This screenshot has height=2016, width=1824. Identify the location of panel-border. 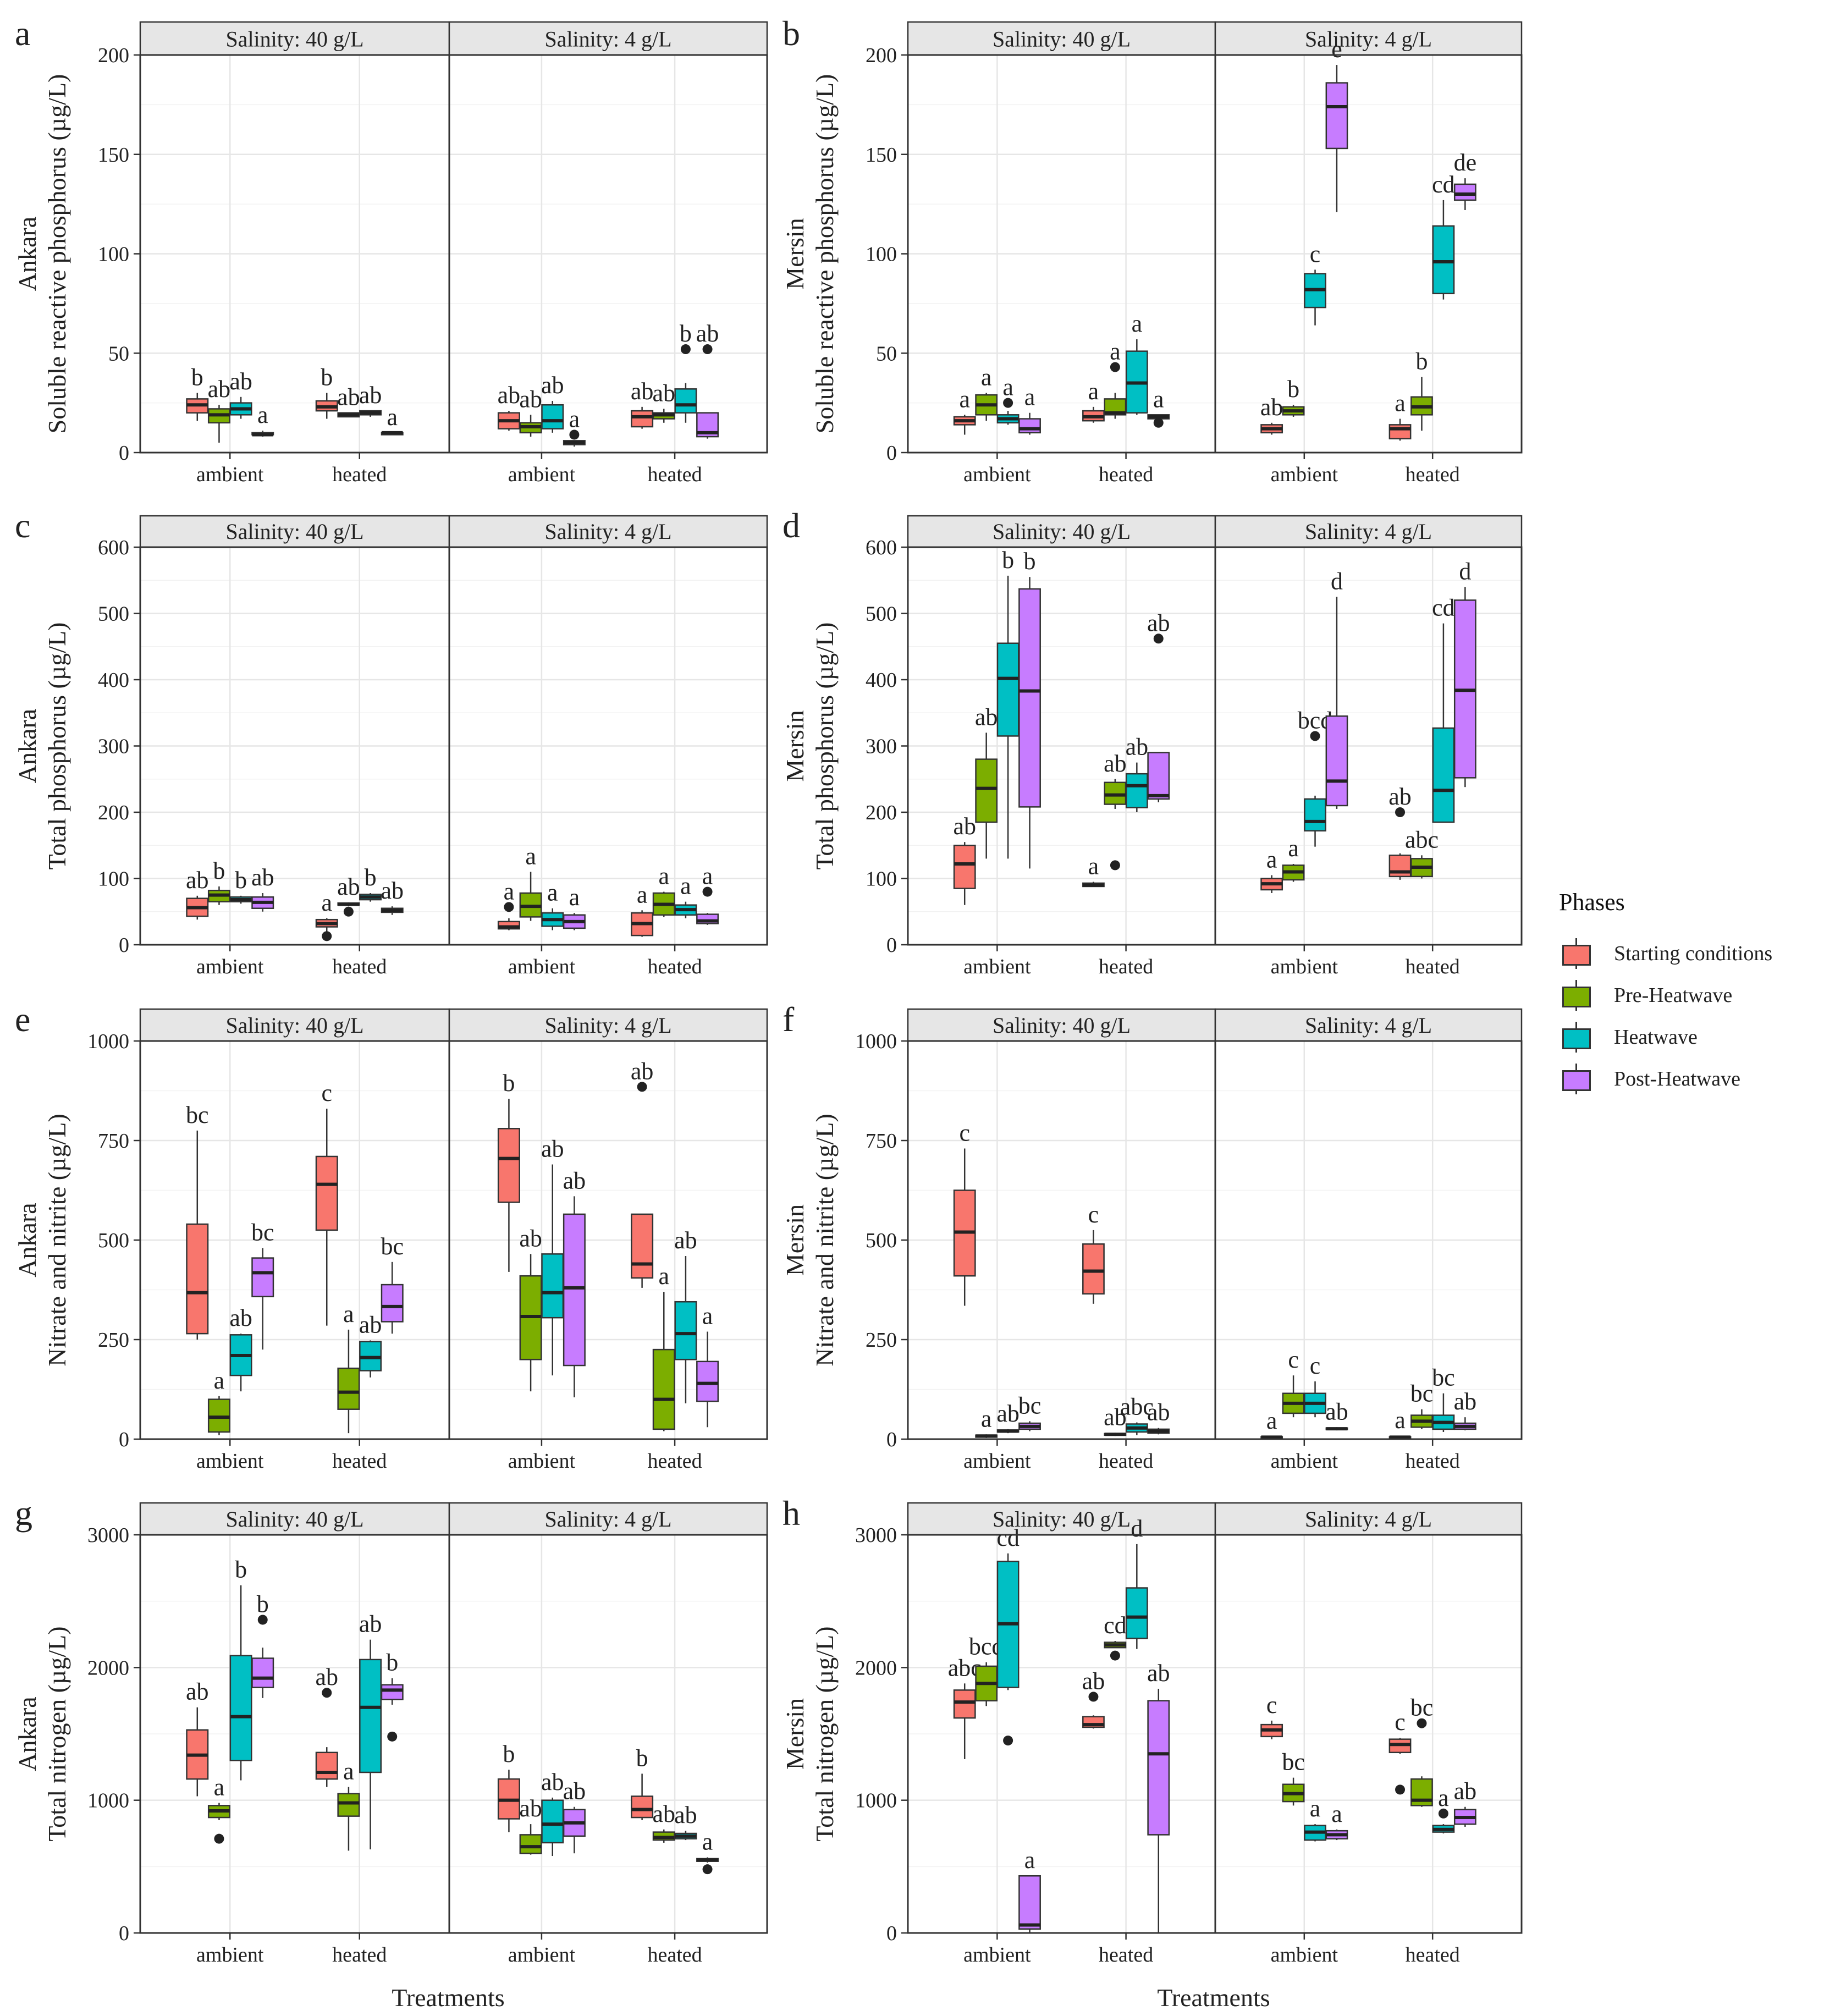
(453, 1734).